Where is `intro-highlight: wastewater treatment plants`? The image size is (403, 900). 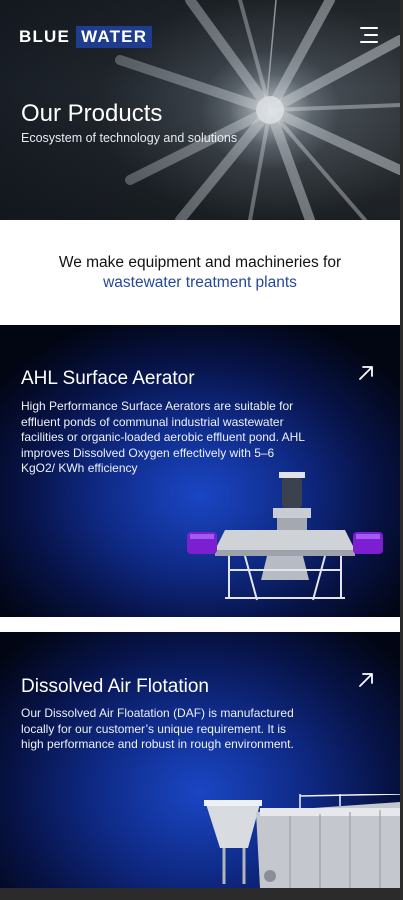 intro-highlight: wastewater treatment plants is located at coordinates (200, 282).